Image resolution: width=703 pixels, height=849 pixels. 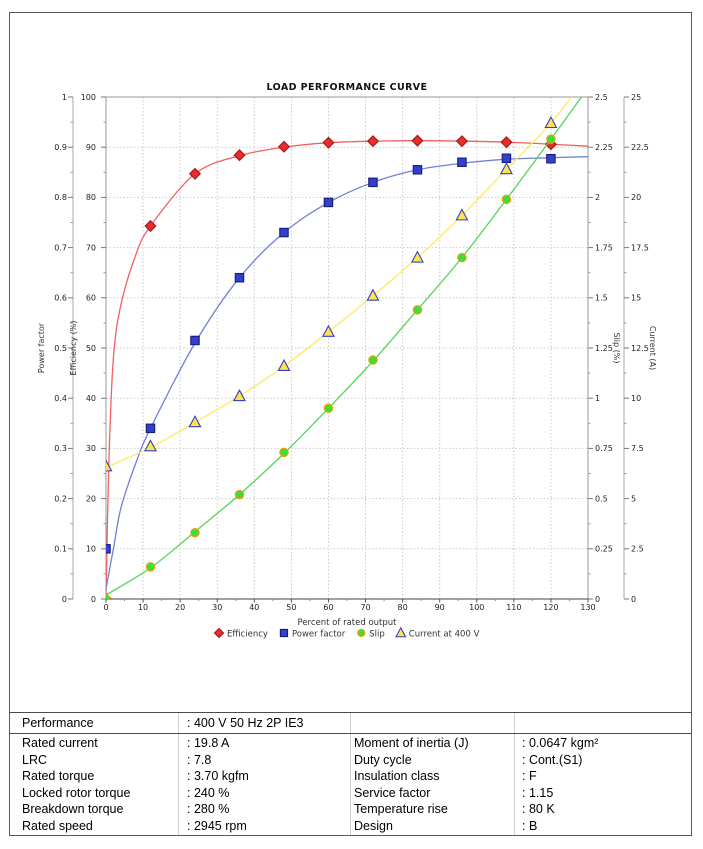 I want to click on svg-text: 1.5, so click(x=601, y=298).